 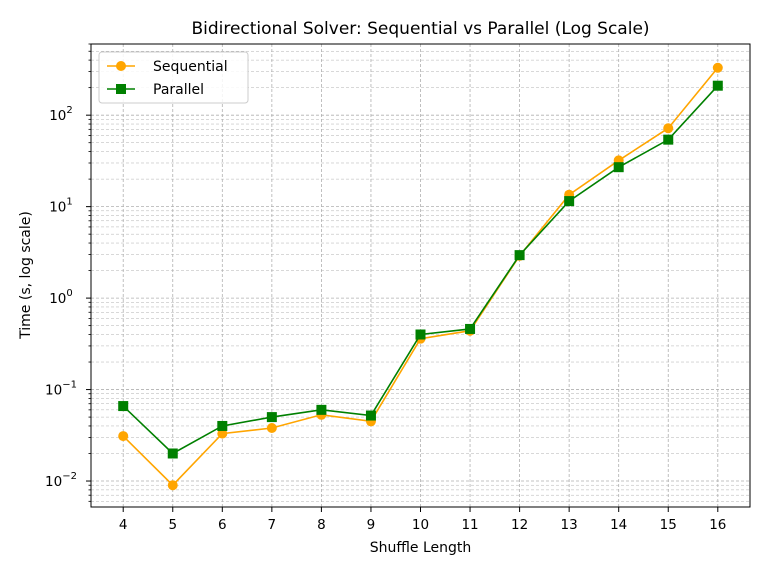 I want to click on legend: Sequential Parallel, so click(x=173, y=77).